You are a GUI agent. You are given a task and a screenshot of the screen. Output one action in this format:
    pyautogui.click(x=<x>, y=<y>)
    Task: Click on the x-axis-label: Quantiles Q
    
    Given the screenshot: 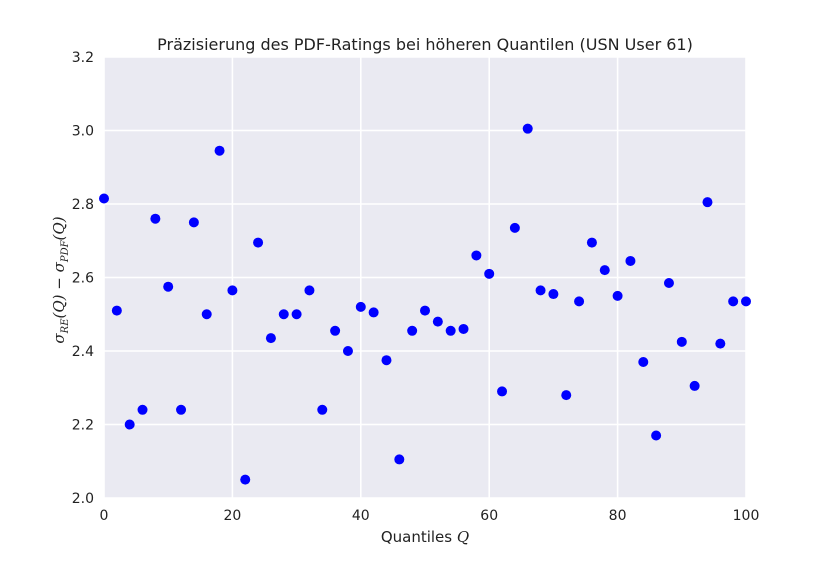 What is the action you would take?
    pyautogui.click(x=425, y=537)
    